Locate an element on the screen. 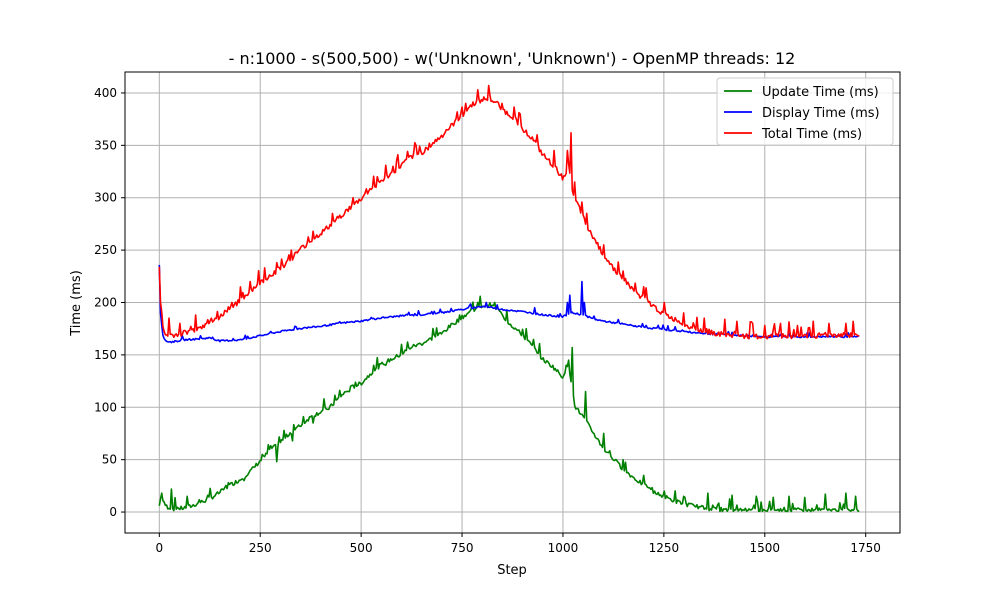 This screenshot has height=604, width=1000. legend-label: Display Time (ms) is located at coordinates (821, 113).